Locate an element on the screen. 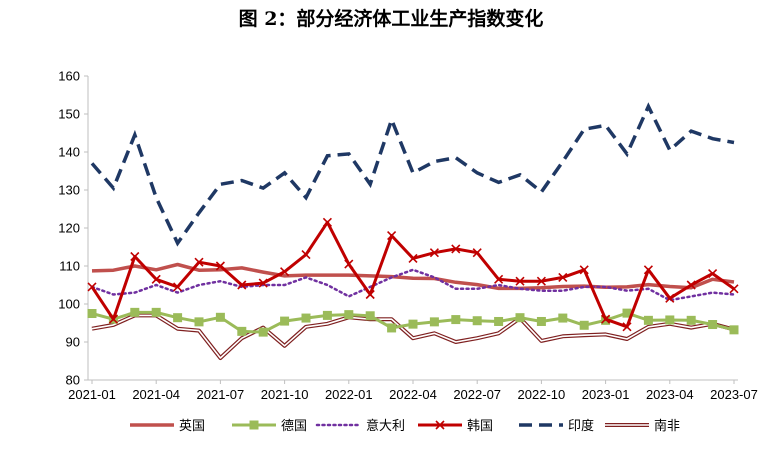  x-tick-label: 2023-01 is located at coordinates (606, 394).